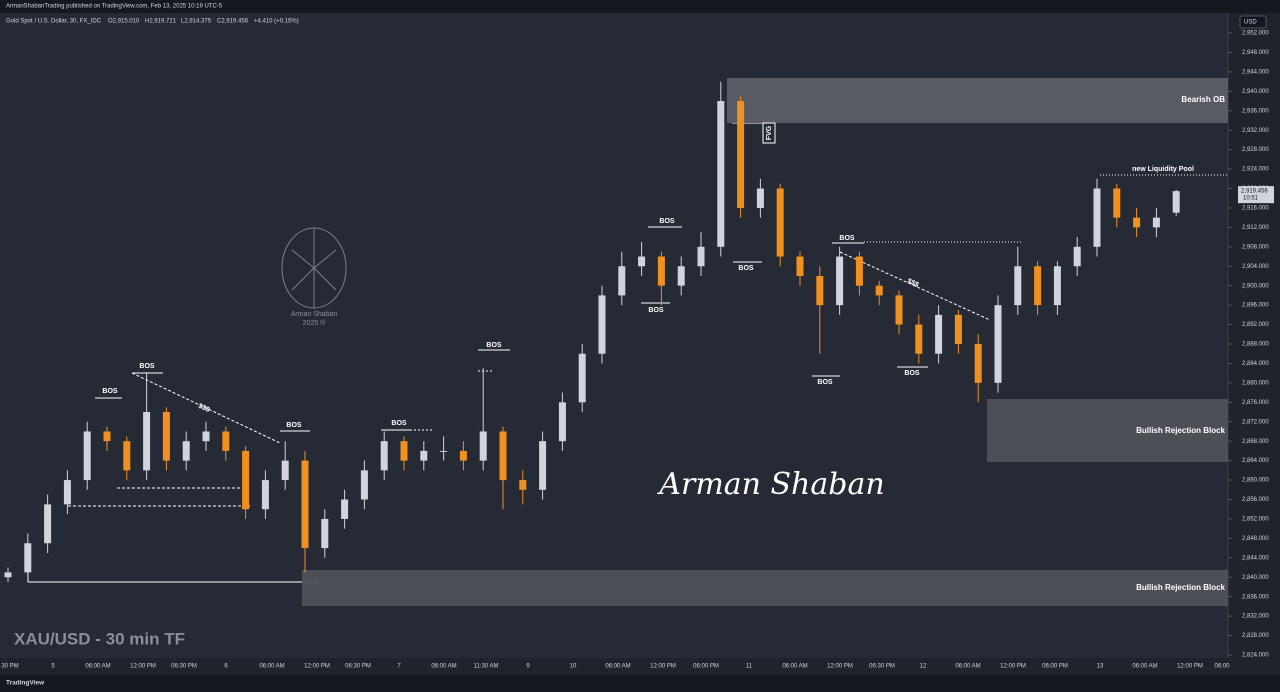 The image size is (1280, 692). What do you see at coordinates (276, 22) in the screenshot?
I see `ohlc-change: +4.410 (+0.15%)` at bounding box center [276, 22].